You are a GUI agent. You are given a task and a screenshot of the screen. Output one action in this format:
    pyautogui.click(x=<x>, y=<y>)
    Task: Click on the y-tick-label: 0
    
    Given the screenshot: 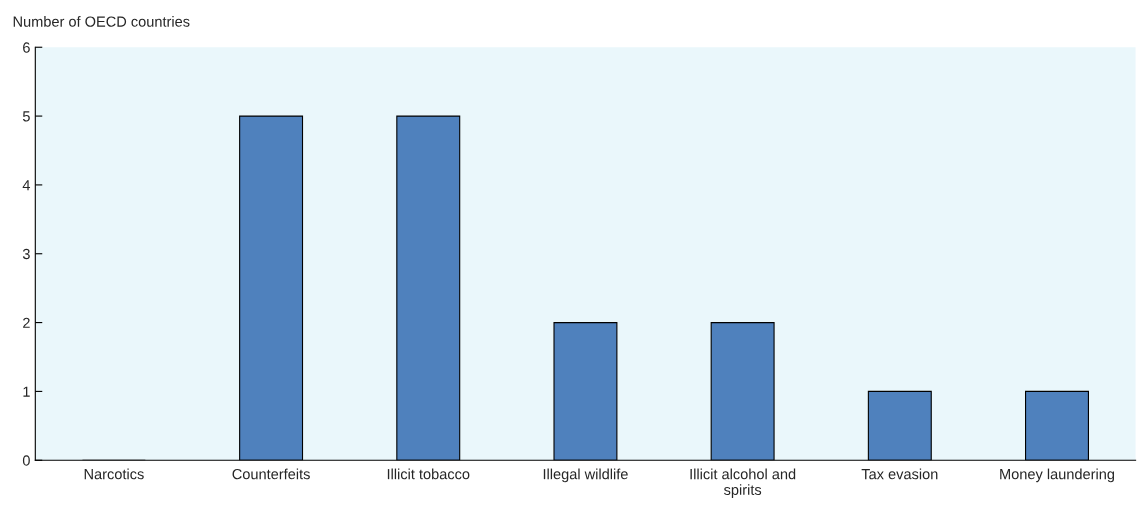 What is the action you would take?
    pyautogui.click(x=26, y=460)
    